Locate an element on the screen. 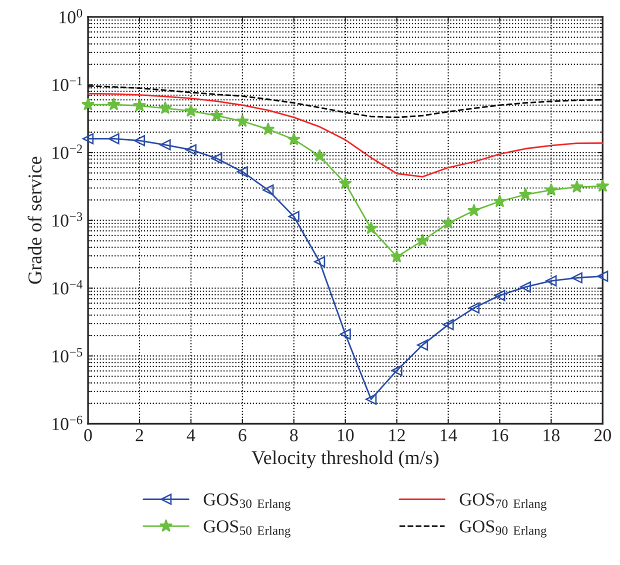 Image resolution: width=620 pixels, height=565 pixels. x-tick-label: 0 is located at coordinates (88, 435).